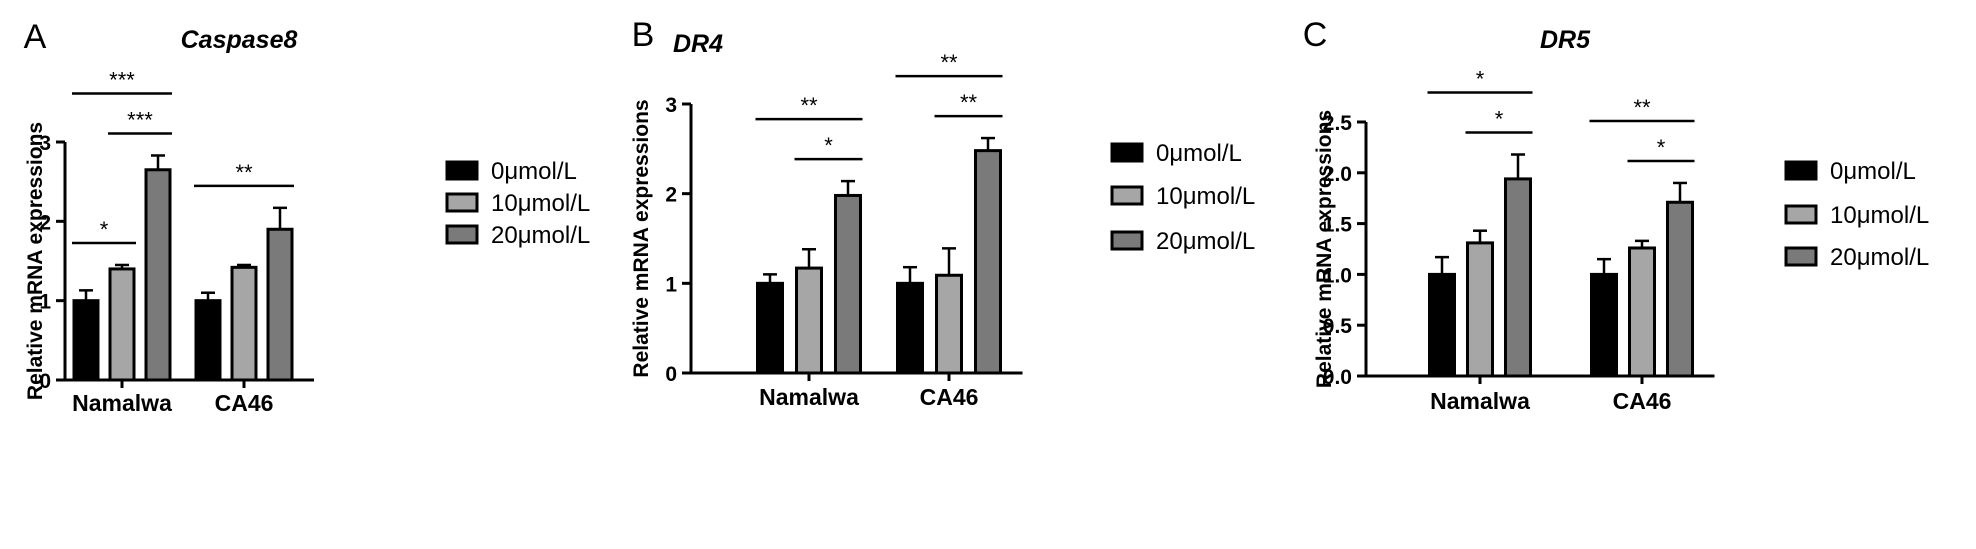  What do you see at coordinates (1337, 377) in the screenshot?
I see `y-tick-label: 0.0` at bounding box center [1337, 377].